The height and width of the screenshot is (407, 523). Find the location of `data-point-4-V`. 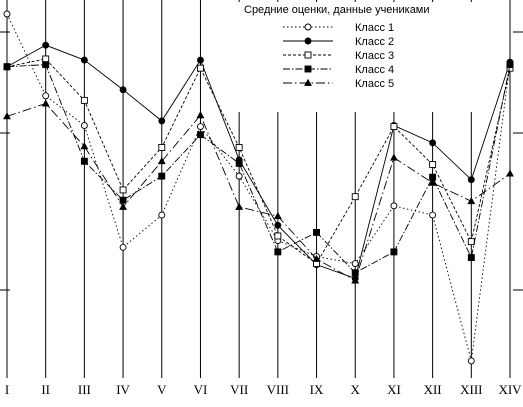

data-point-4-V is located at coordinates (162, 176).